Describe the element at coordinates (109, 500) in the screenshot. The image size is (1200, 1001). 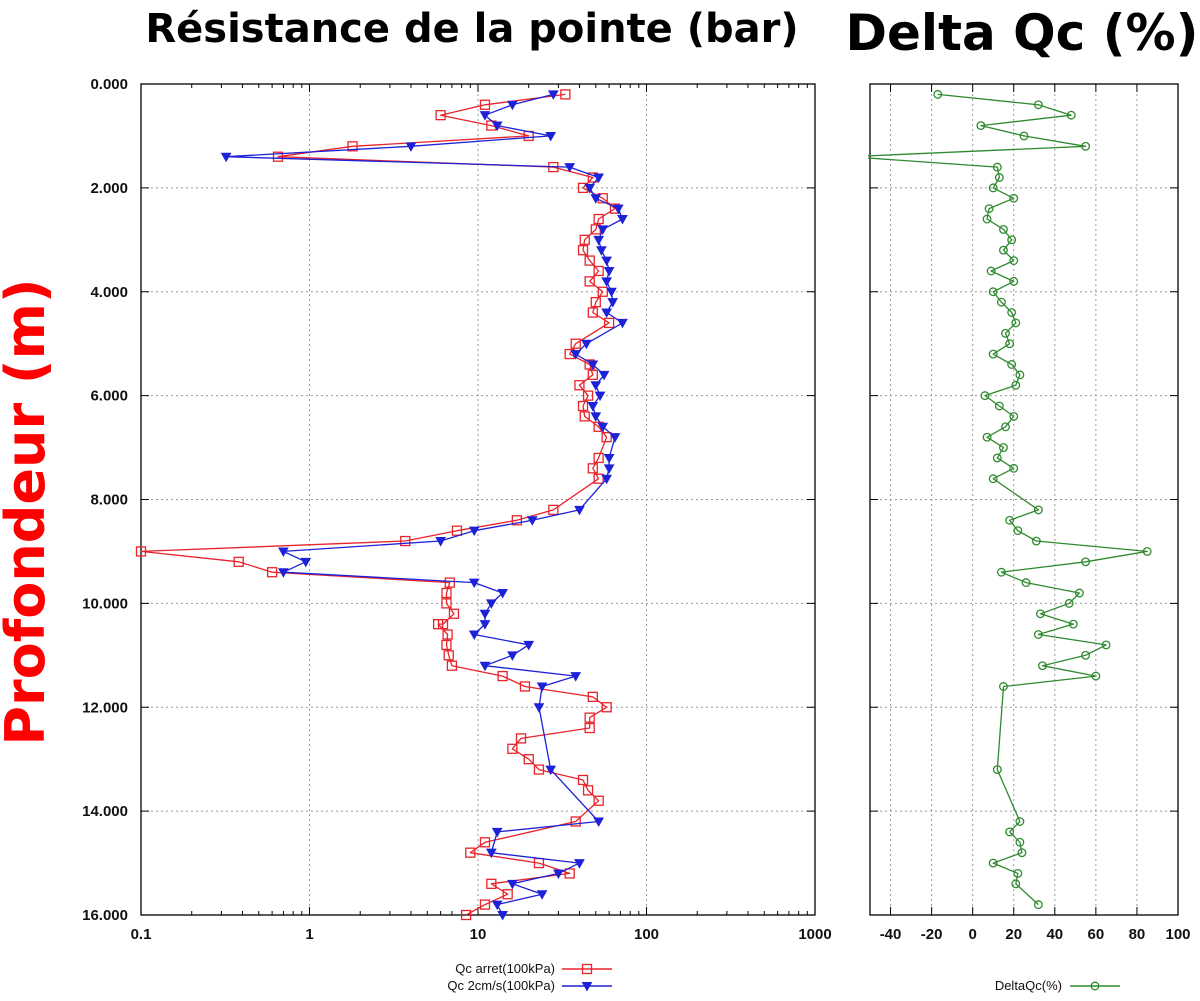
I see `y-tick-label: 8.000` at that location.